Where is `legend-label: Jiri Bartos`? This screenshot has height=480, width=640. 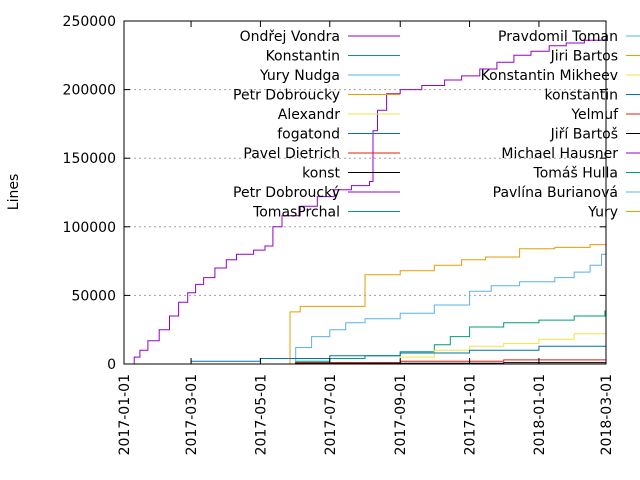 legend-label: Jiri Bartos is located at coordinates (584, 57).